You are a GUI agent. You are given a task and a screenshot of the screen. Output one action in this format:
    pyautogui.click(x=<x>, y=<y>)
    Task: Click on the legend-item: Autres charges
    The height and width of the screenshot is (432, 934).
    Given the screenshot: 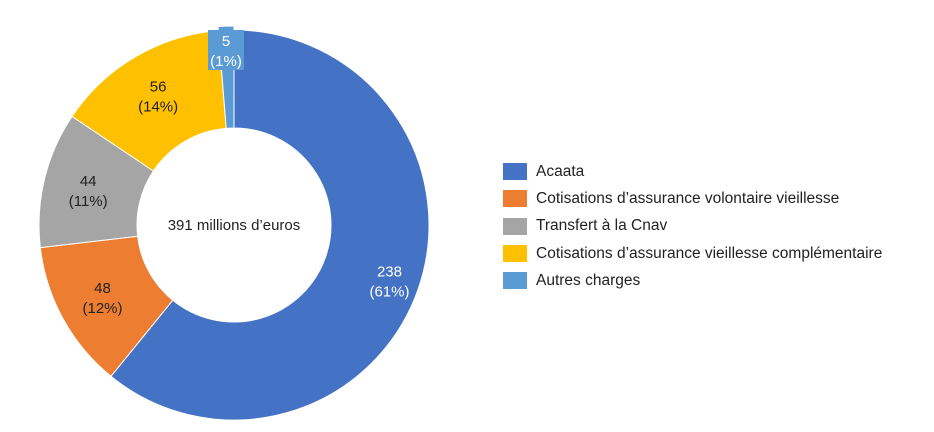 What is the action you would take?
    pyautogui.click(x=692, y=280)
    